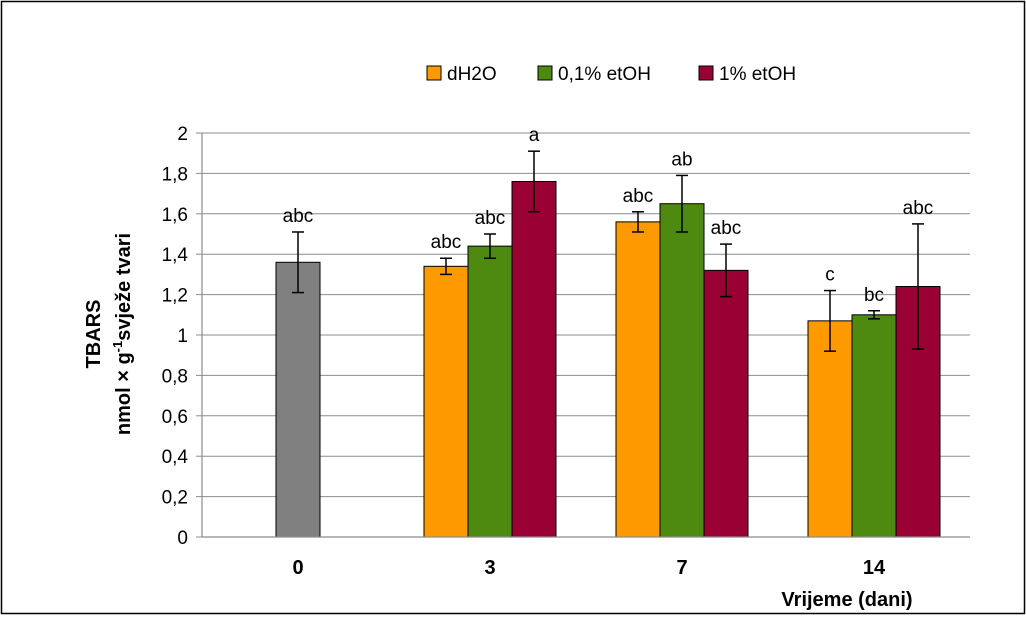  What do you see at coordinates (122, 334) in the screenshot?
I see `y-axis-title-line2: nmol × g-1svježe tvari` at bounding box center [122, 334].